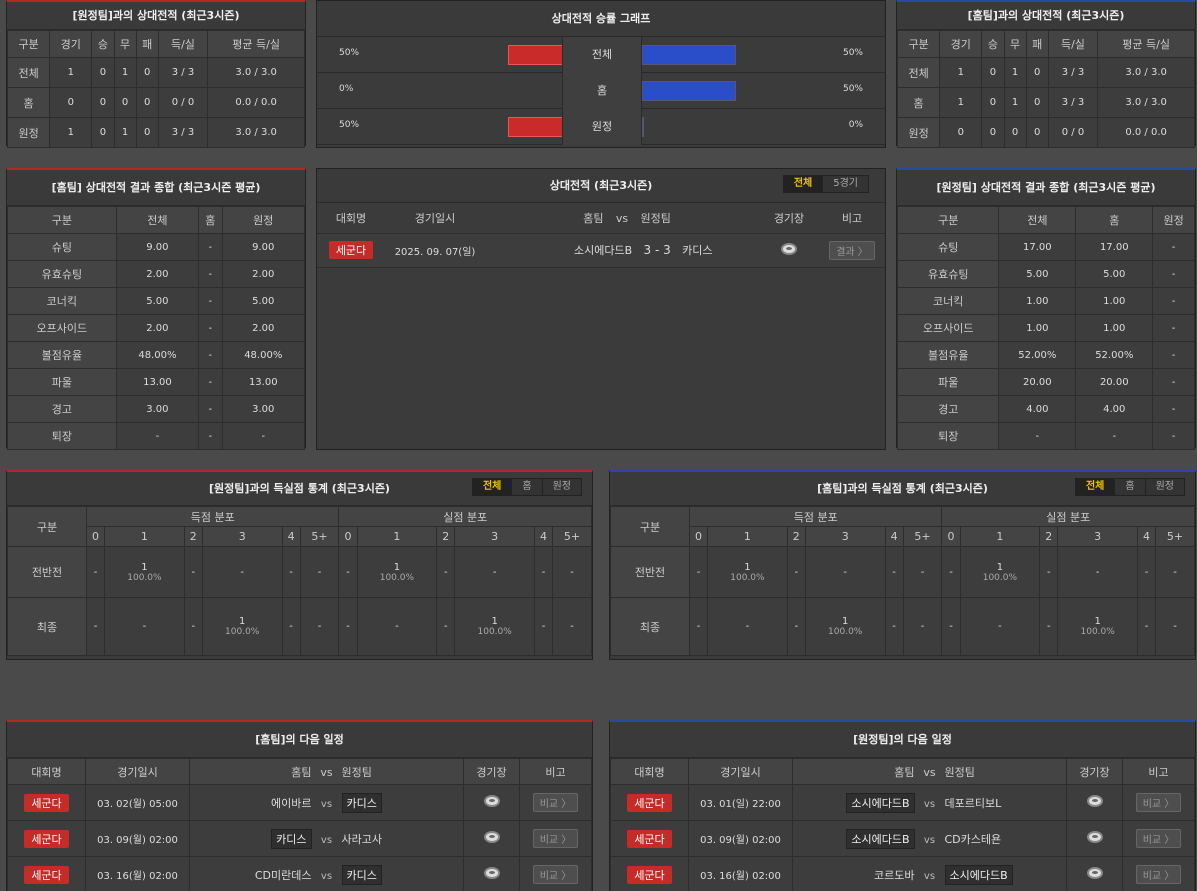 This screenshot has width=1197, height=891. I want to click on vs-label: vs, so click(326, 804).